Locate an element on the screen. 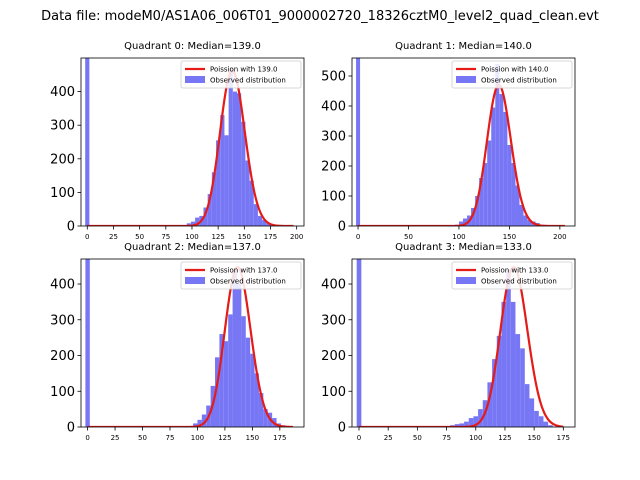  subplot-title: Quadrant 0: Median=139.0 is located at coordinates (192, 46).